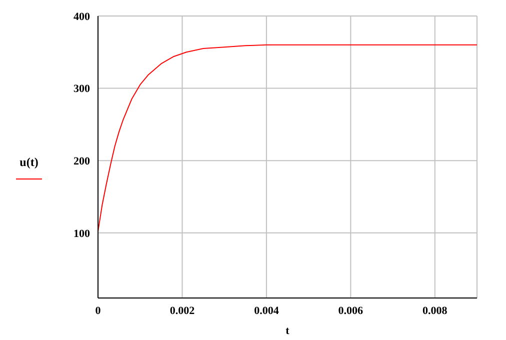 This screenshot has width=506, height=340. What do you see at coordinates (98, 310) in the screenshot?
I see `x-tick-label: 0` at bounding box center [98, 310].